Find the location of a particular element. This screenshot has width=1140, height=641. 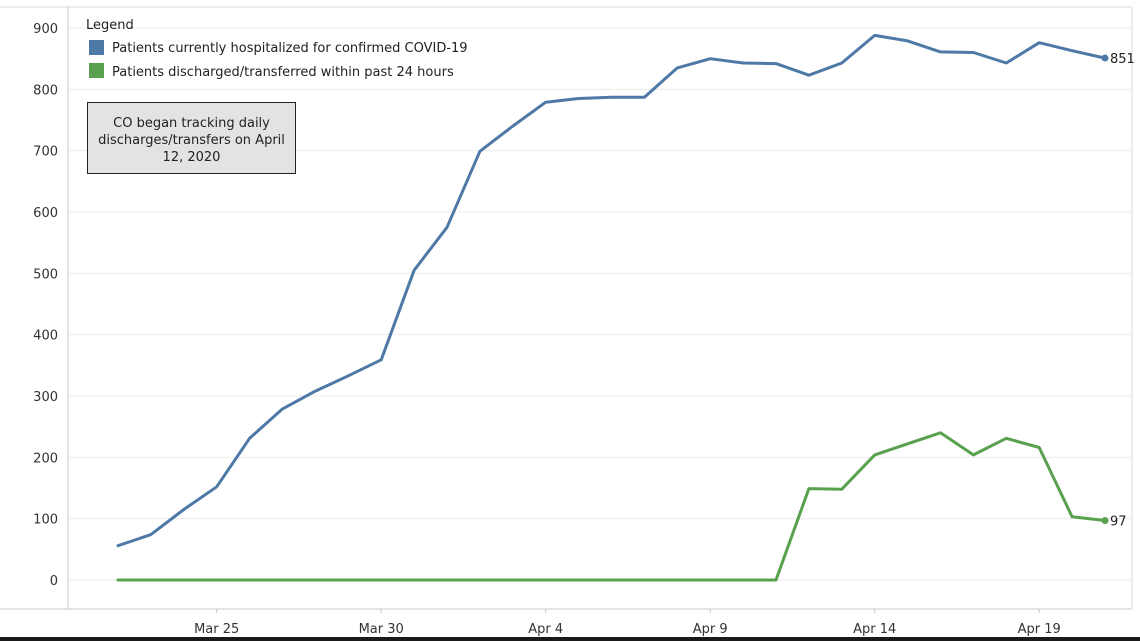

series-end-label: 851 is located at coordinates (1122, 59).